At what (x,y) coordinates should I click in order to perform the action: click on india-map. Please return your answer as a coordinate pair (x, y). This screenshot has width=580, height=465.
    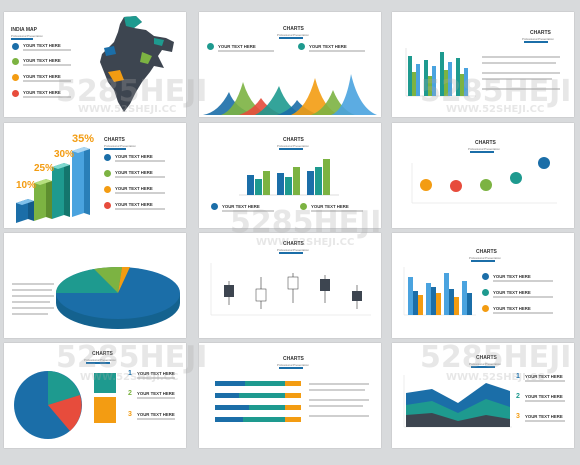
    Looking at the image, I should click on (137, 64).